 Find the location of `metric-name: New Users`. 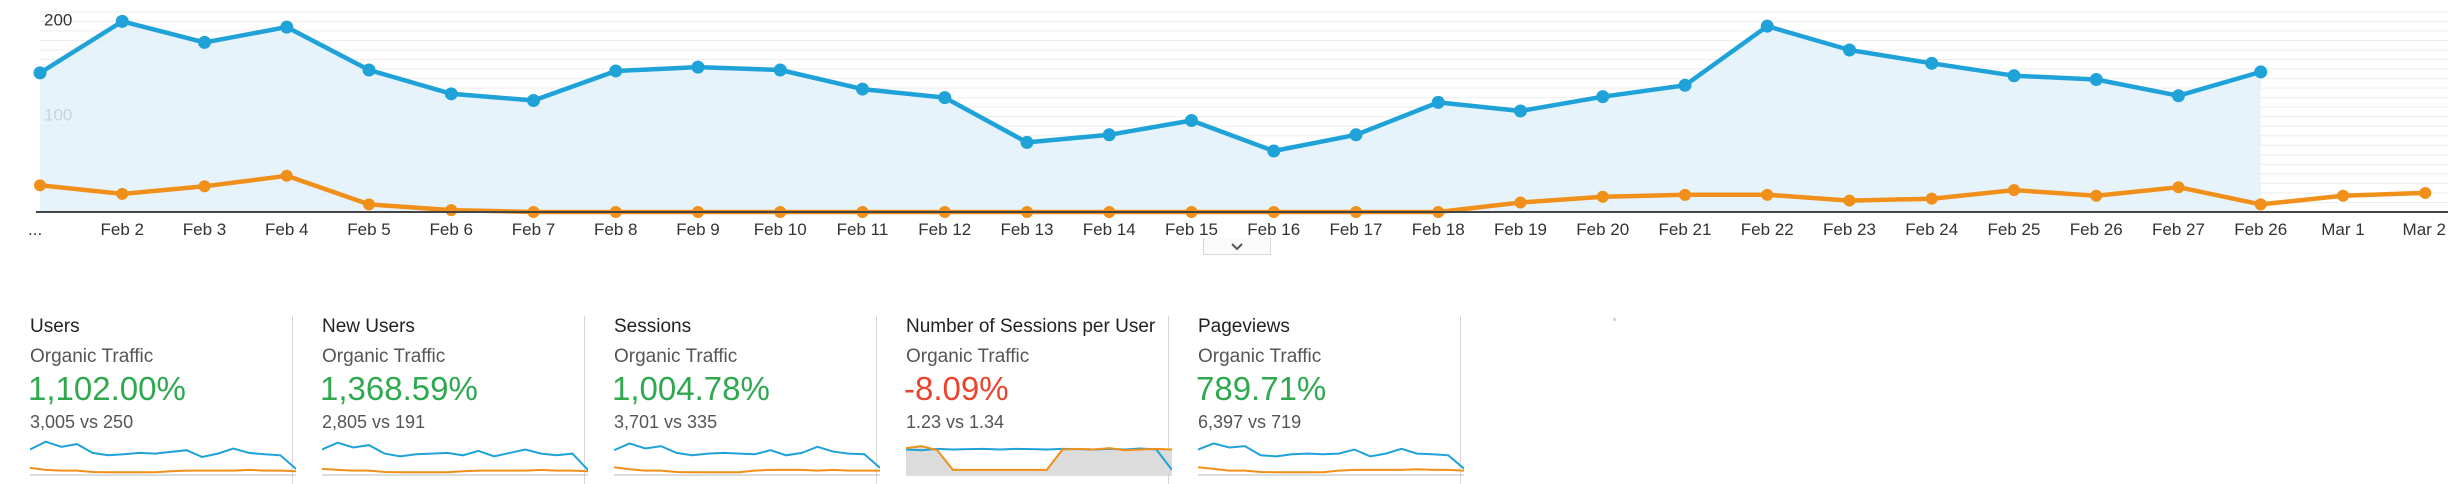

metric-name: New Users is located at coordinates (368, 326).